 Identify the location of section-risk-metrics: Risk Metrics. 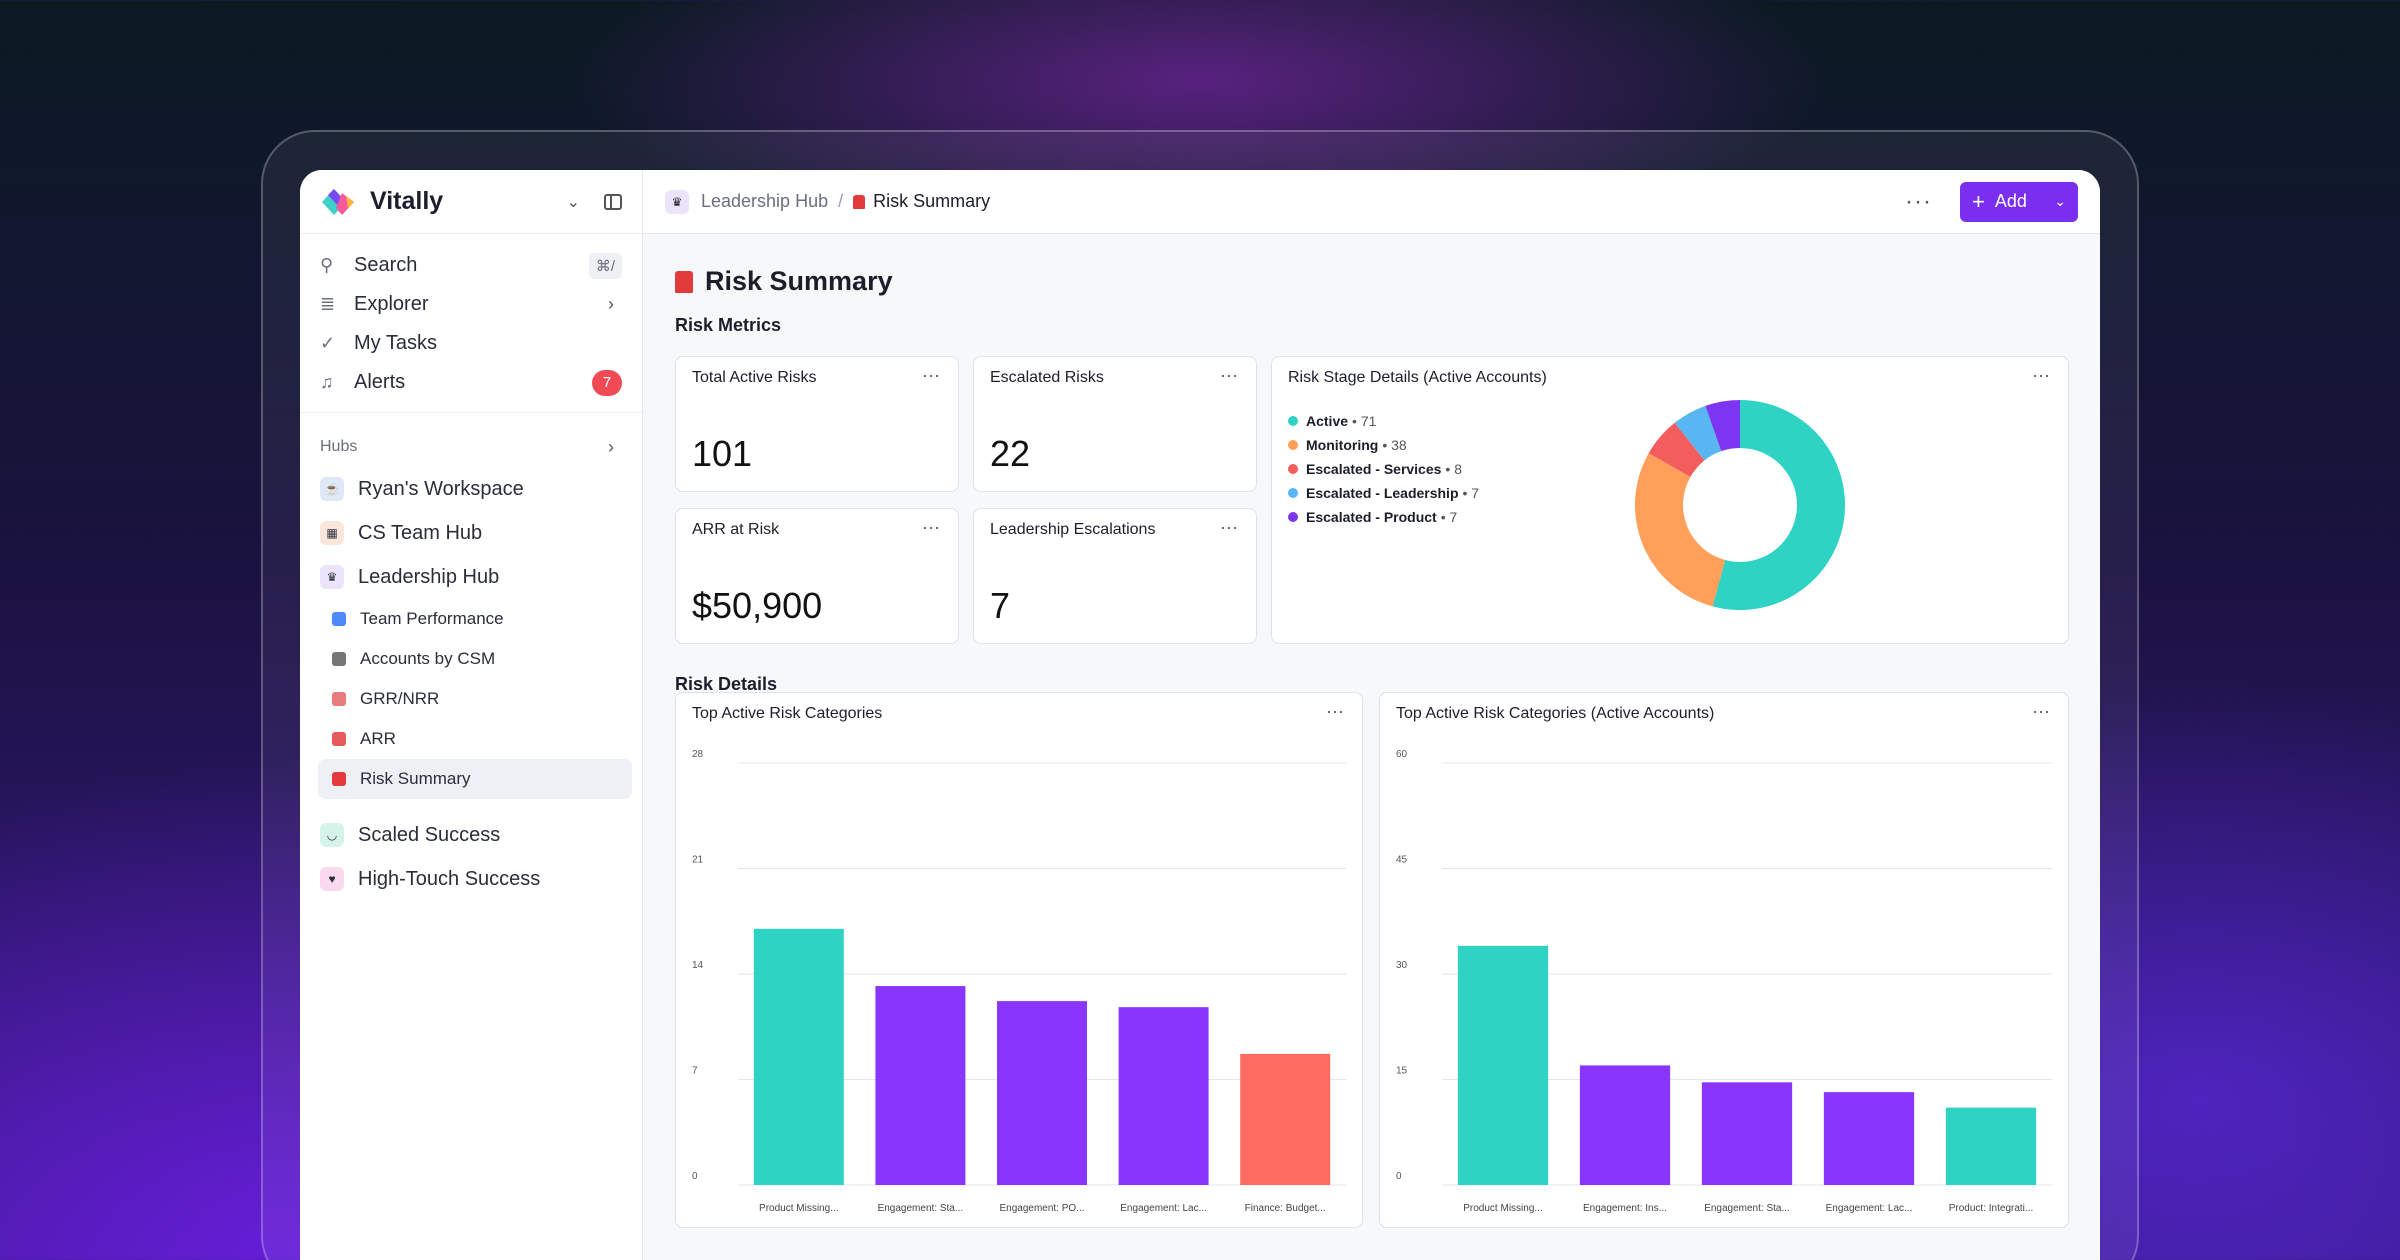
(728, 325).